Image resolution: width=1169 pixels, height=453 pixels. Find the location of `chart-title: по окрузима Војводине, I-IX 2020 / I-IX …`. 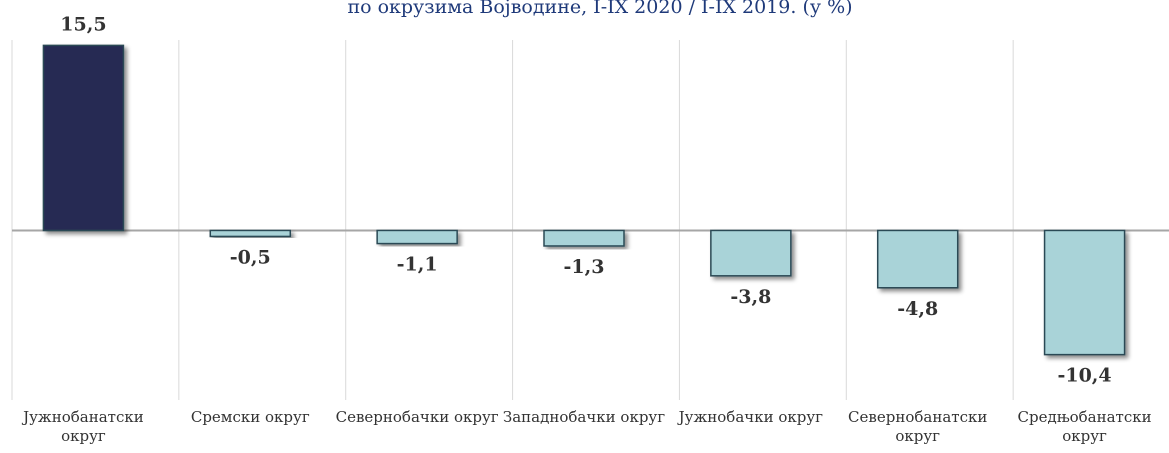

chart-title: по окрузима Војводине, I-IX 2020 / I-IX … is located at coordinates (599, 9).